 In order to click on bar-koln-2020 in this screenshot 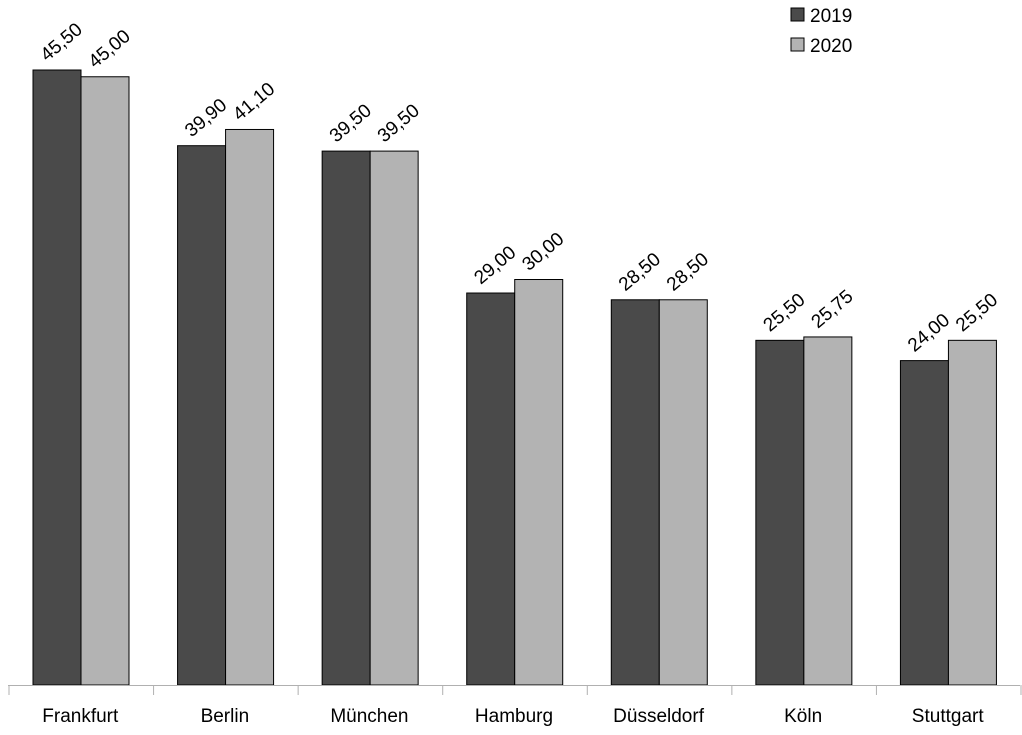, I will do `click(828, 511)`.